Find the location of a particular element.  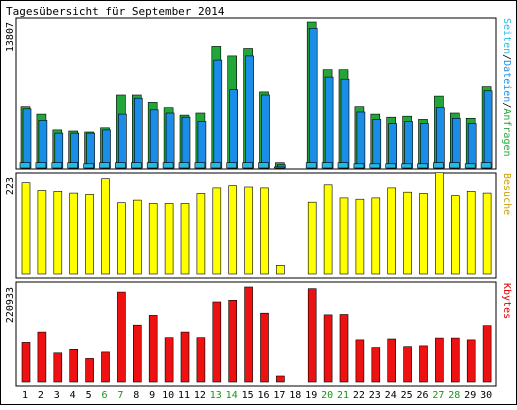

day-label-3: 3 is located at coordinates (57, 395).